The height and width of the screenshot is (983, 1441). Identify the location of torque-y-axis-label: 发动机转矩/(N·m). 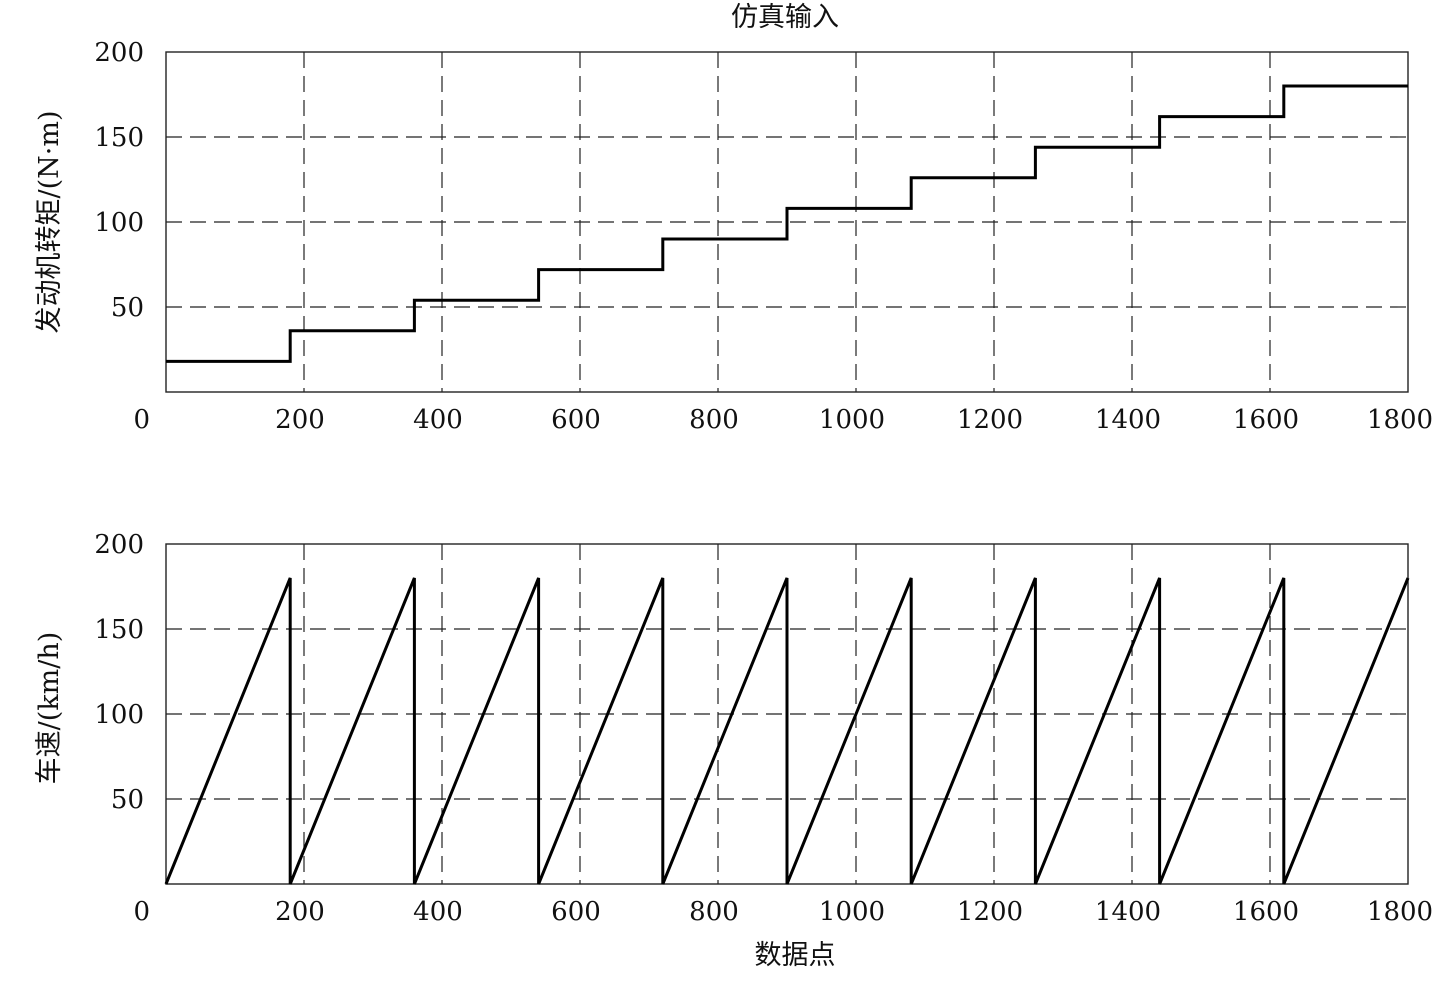
(49, 222).